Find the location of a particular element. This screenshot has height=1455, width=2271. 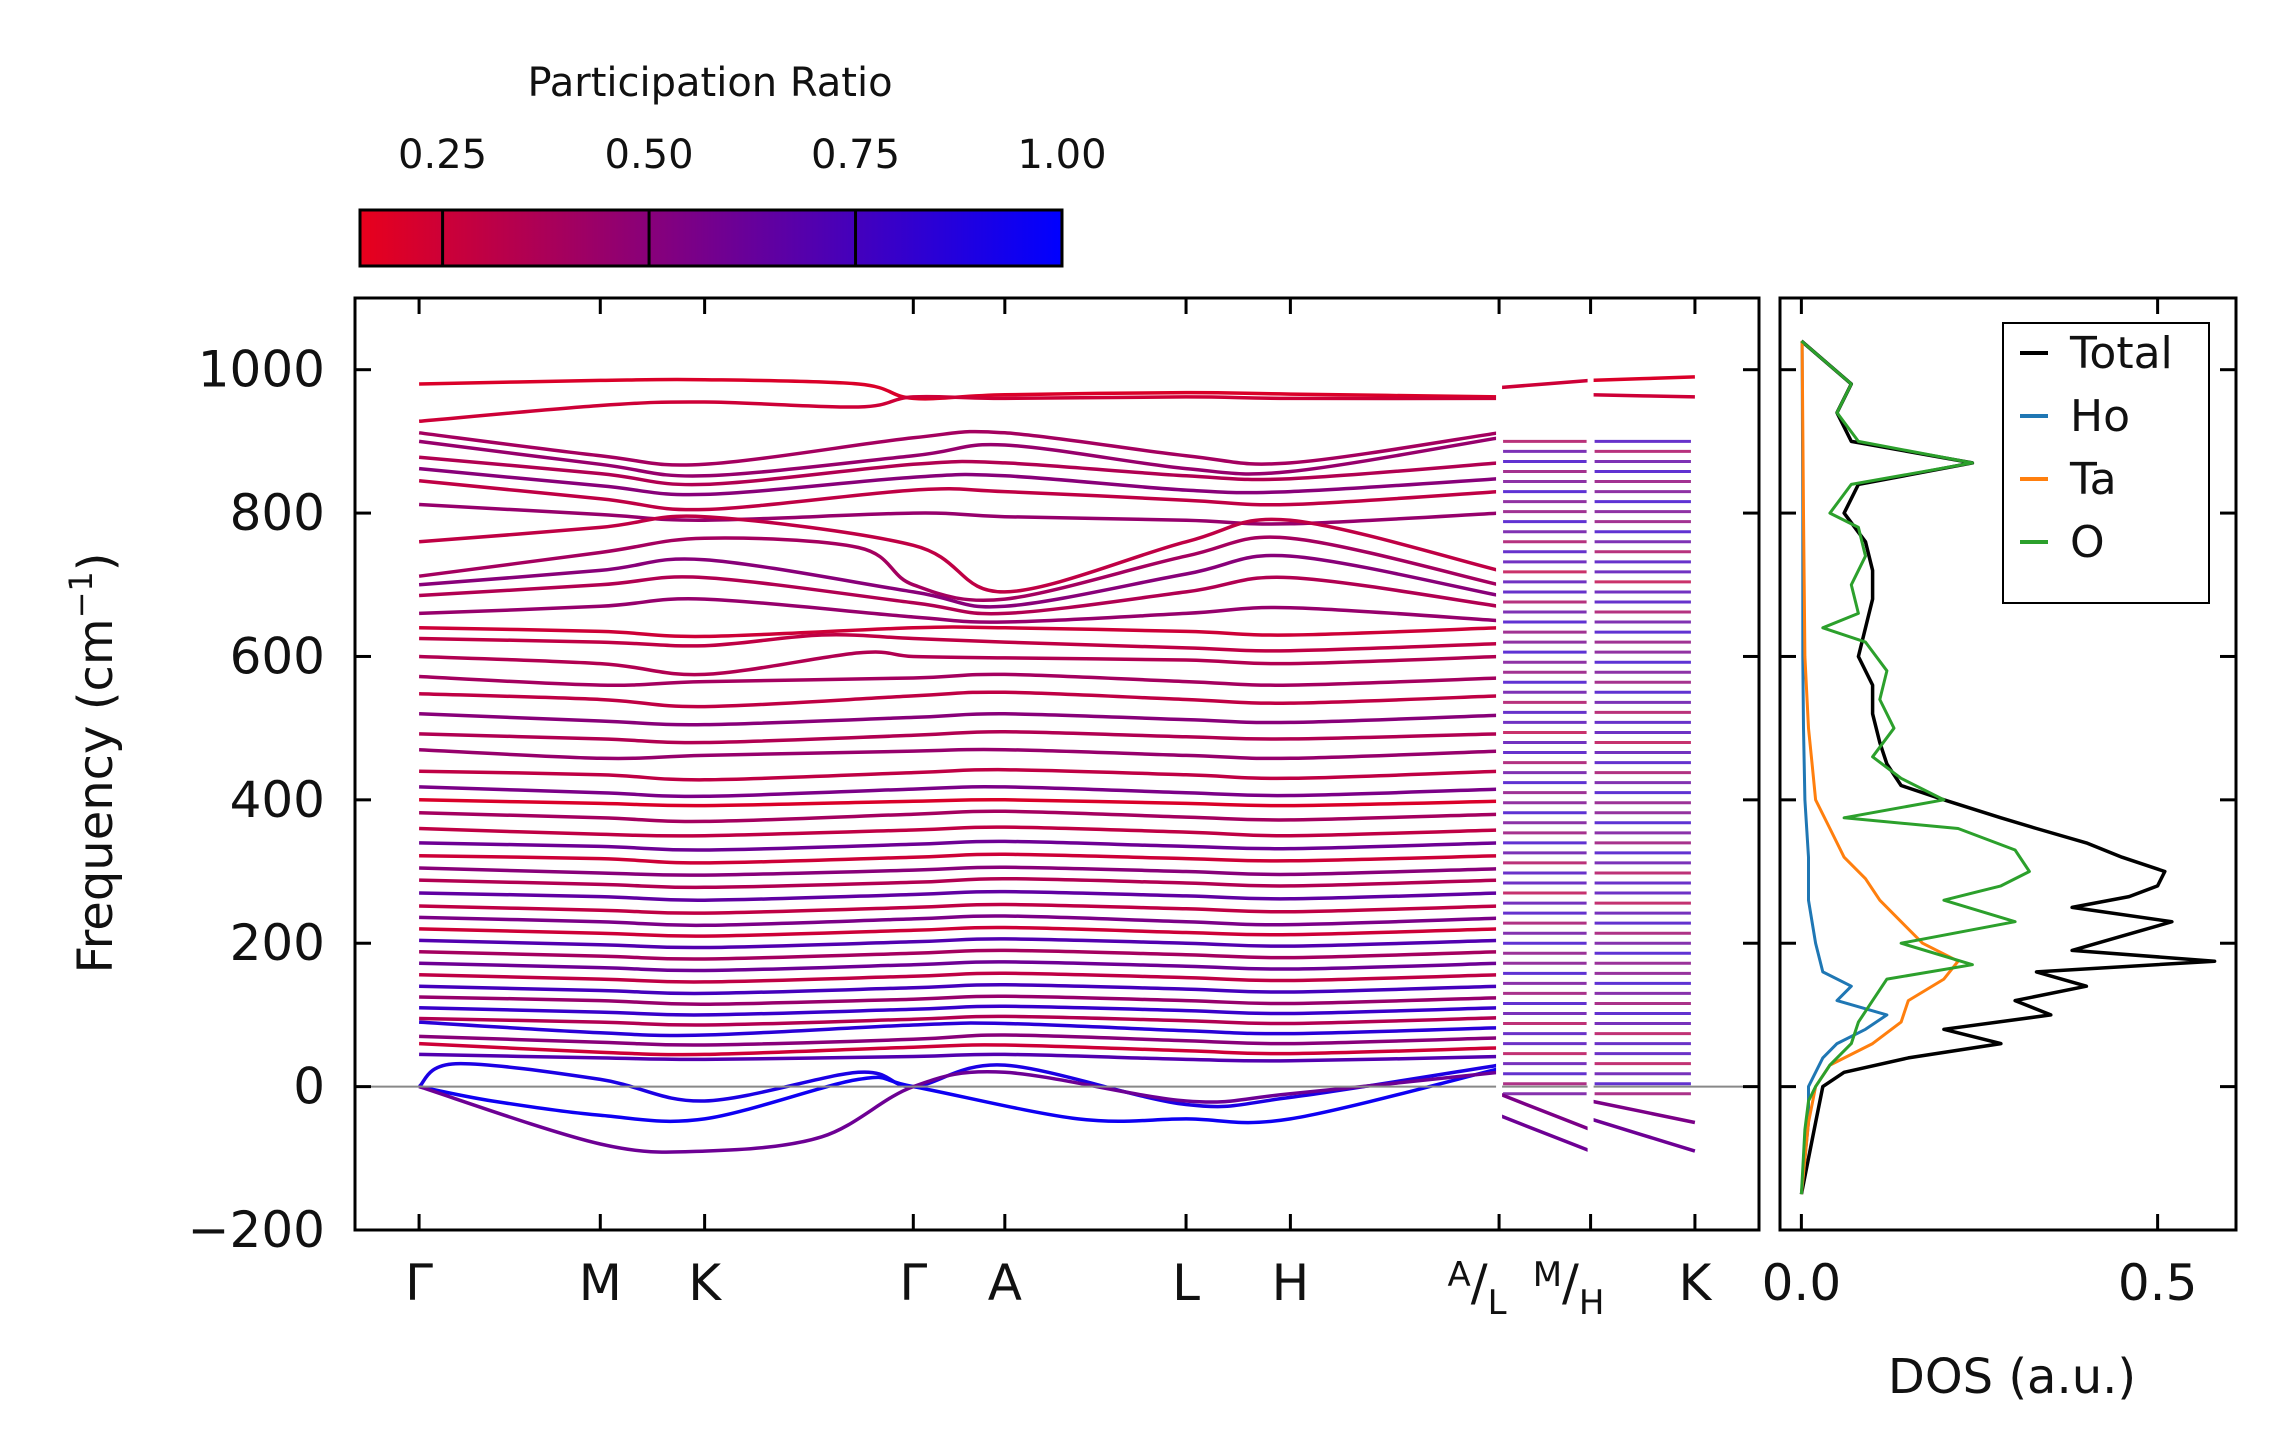

legend-frame is located at coordinates (2106, 463).